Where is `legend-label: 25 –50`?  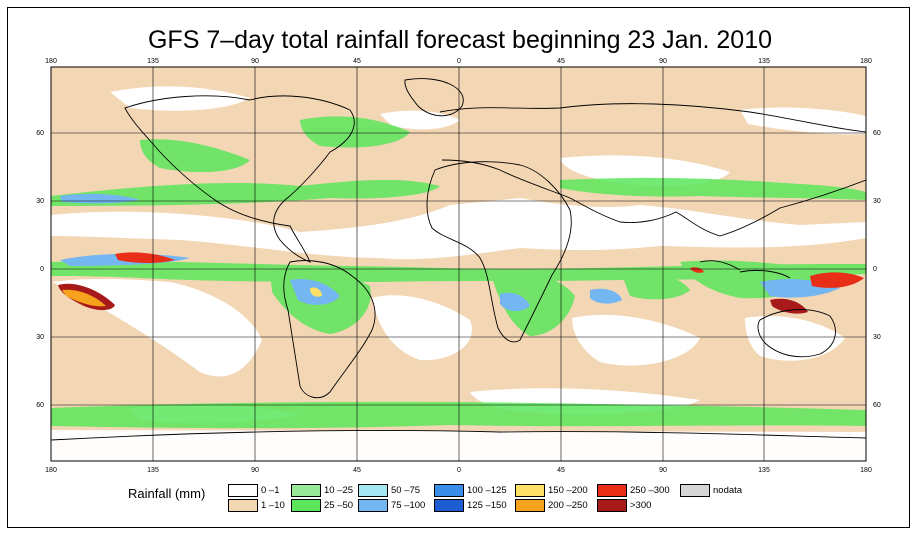 legend-label: 25 –50 is located at coordinates (339, 505).